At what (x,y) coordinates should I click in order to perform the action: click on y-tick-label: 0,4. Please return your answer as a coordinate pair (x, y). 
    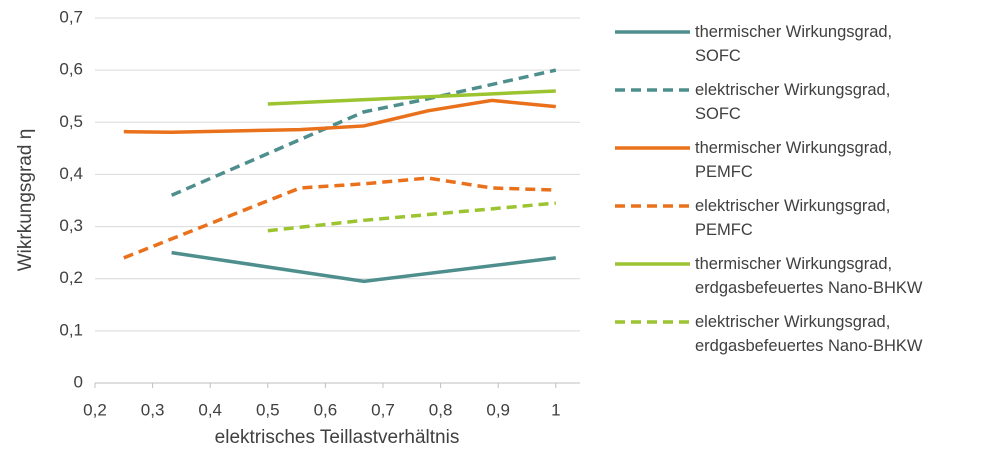
    Looking at the image, I should click on (71, 173).